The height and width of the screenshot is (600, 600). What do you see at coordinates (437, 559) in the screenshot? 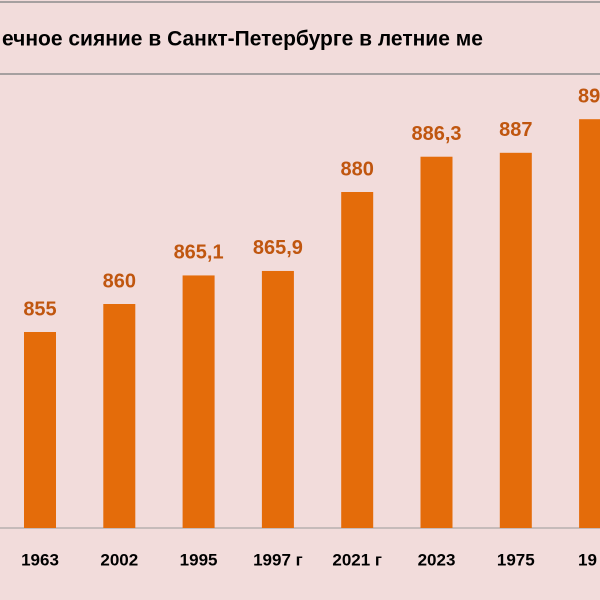
I see `x-tick-label: 2023` at bounding box center [437, 559].